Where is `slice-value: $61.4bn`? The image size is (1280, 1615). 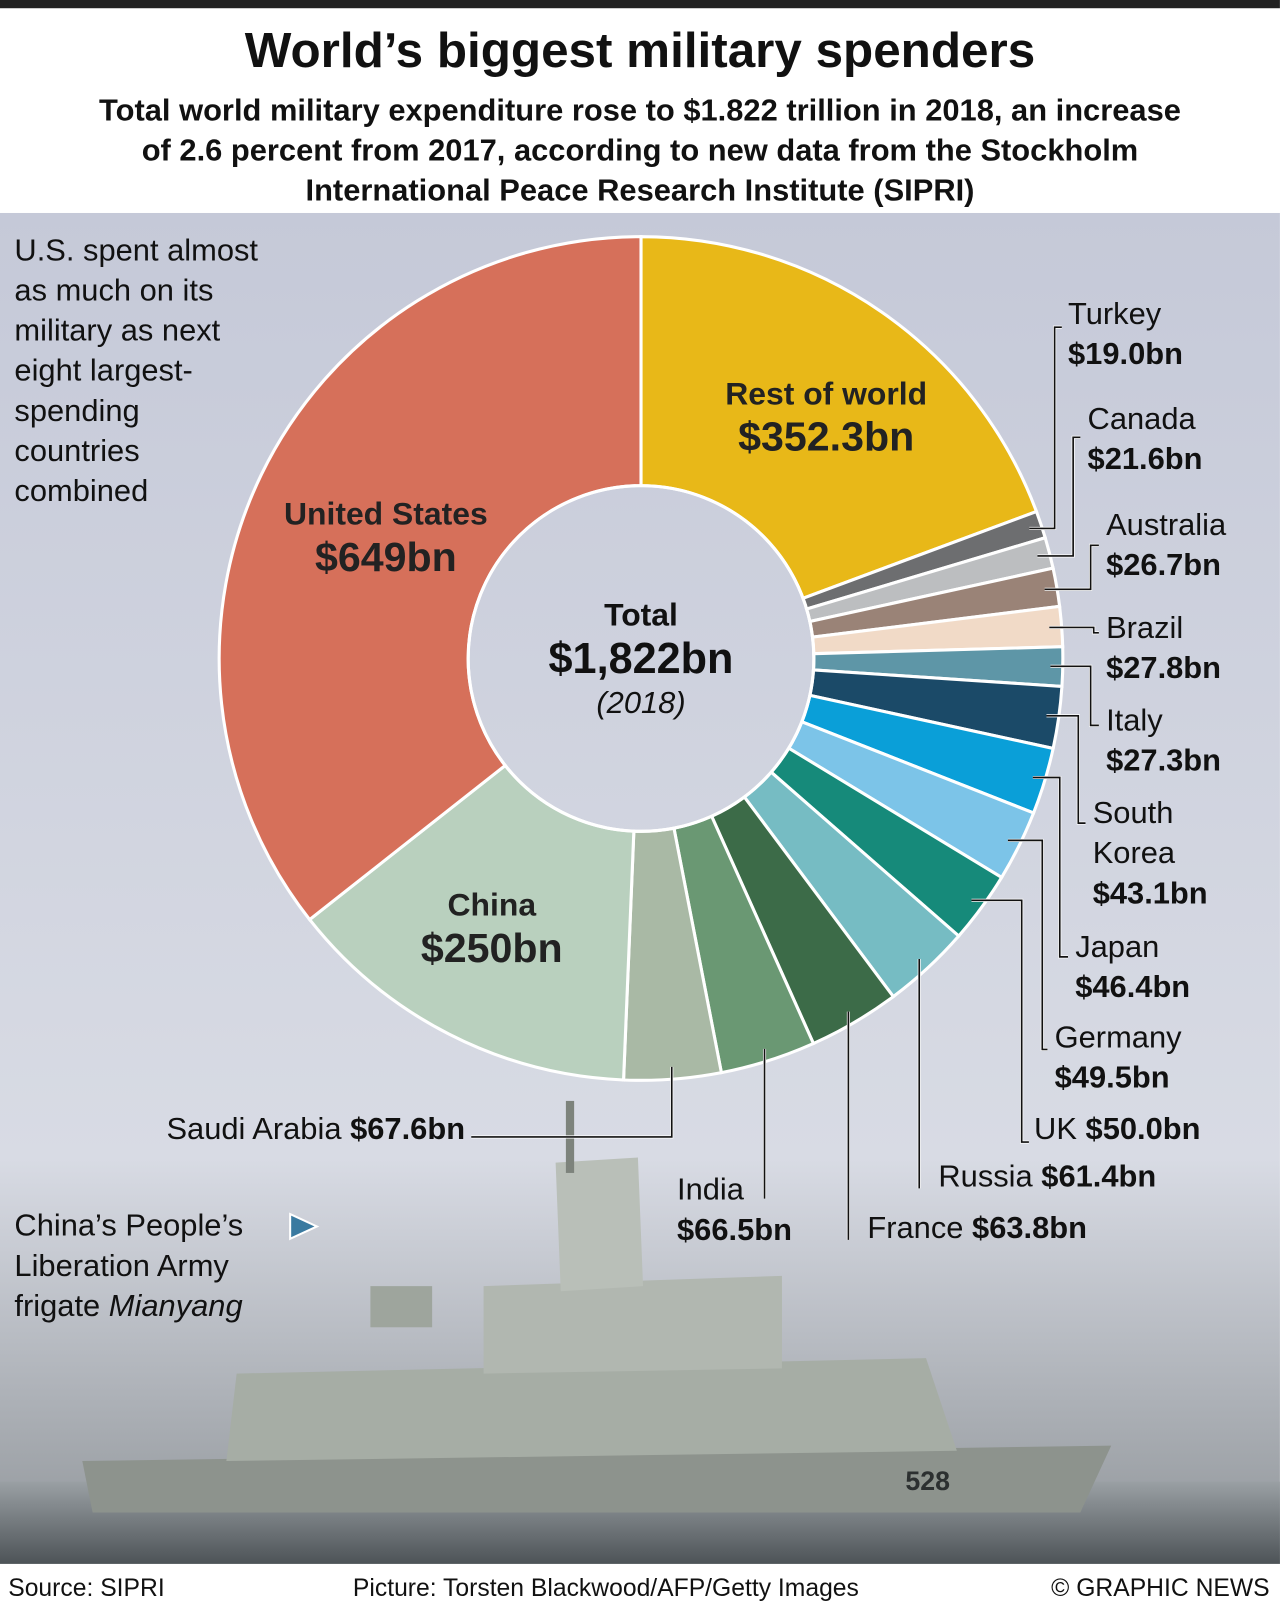 slice-value: $61.4bn is located at coordinates (1099, 1176).